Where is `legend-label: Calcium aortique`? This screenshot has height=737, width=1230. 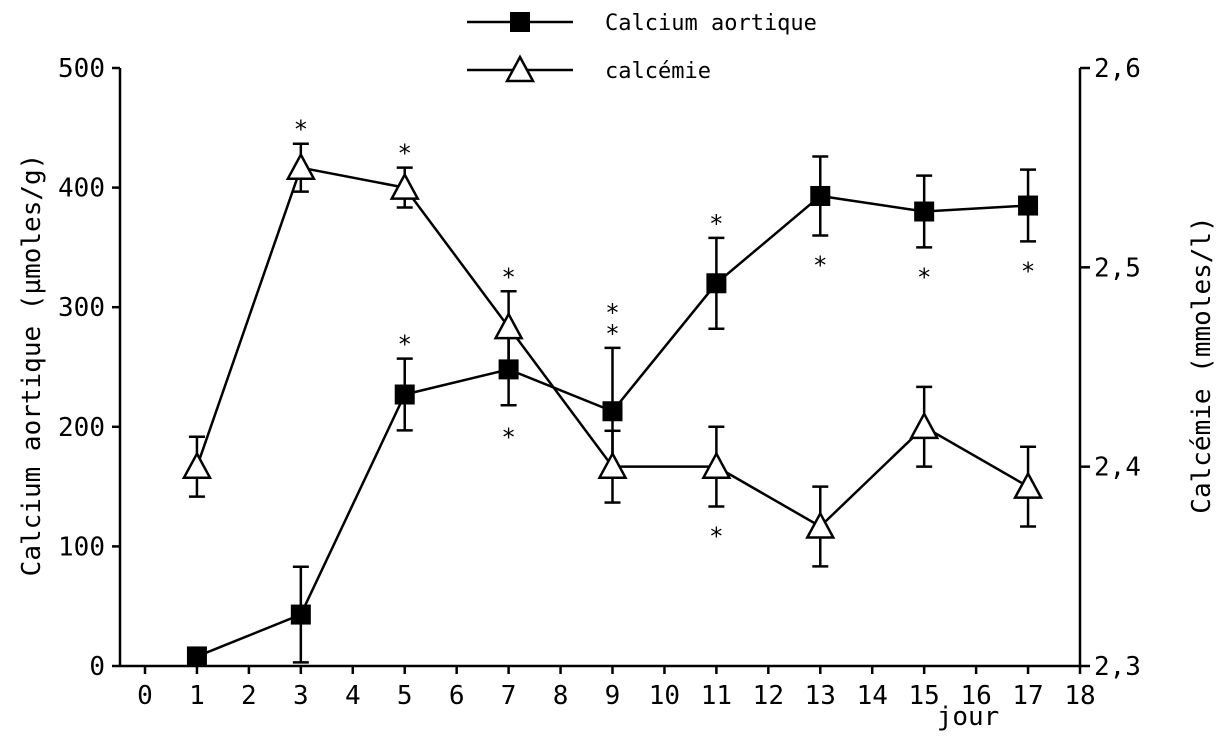
legend-label: Calcium aortique is located at coordinates (711, 23).